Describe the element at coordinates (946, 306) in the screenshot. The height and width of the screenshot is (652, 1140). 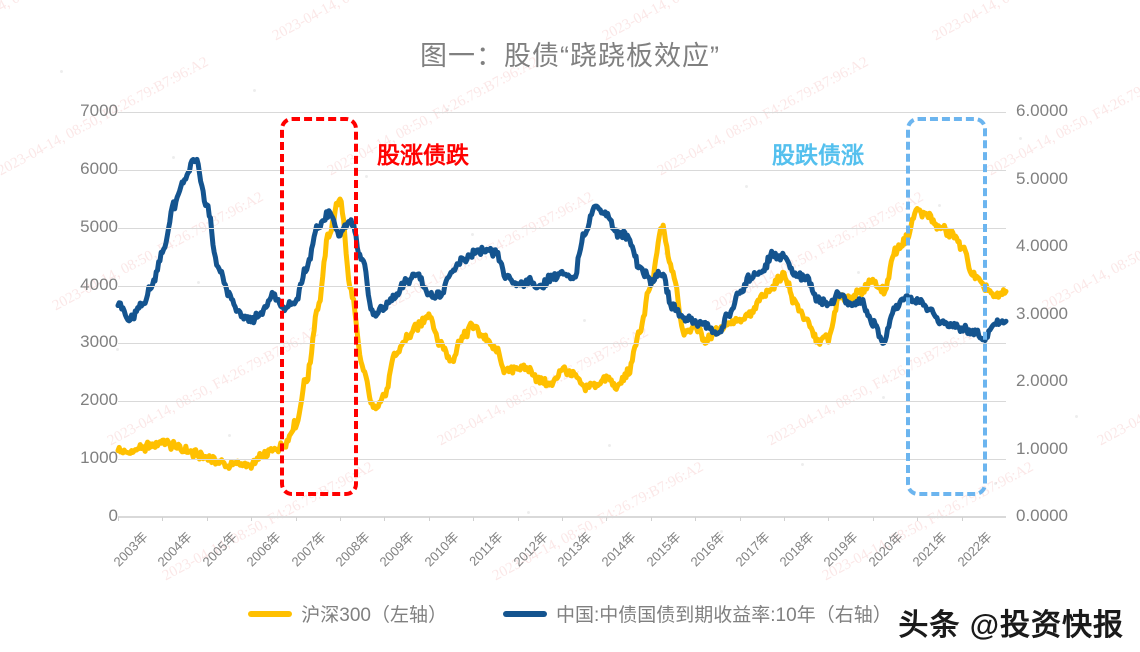
I see `annotation-box-stocks-down-bonds-up` at that location.